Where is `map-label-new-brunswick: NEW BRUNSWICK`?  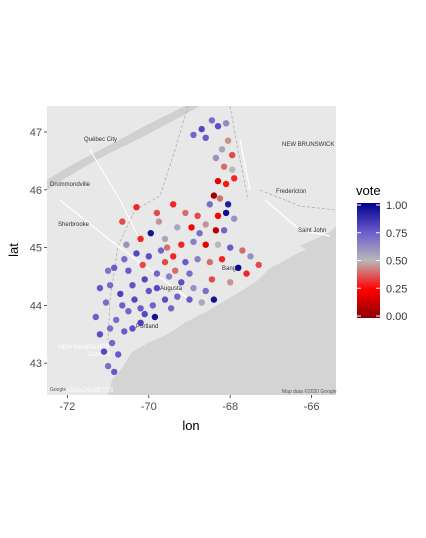
map-label-new-brunswick: NEW BRUNSWICK is located at coordinates (308, 145).